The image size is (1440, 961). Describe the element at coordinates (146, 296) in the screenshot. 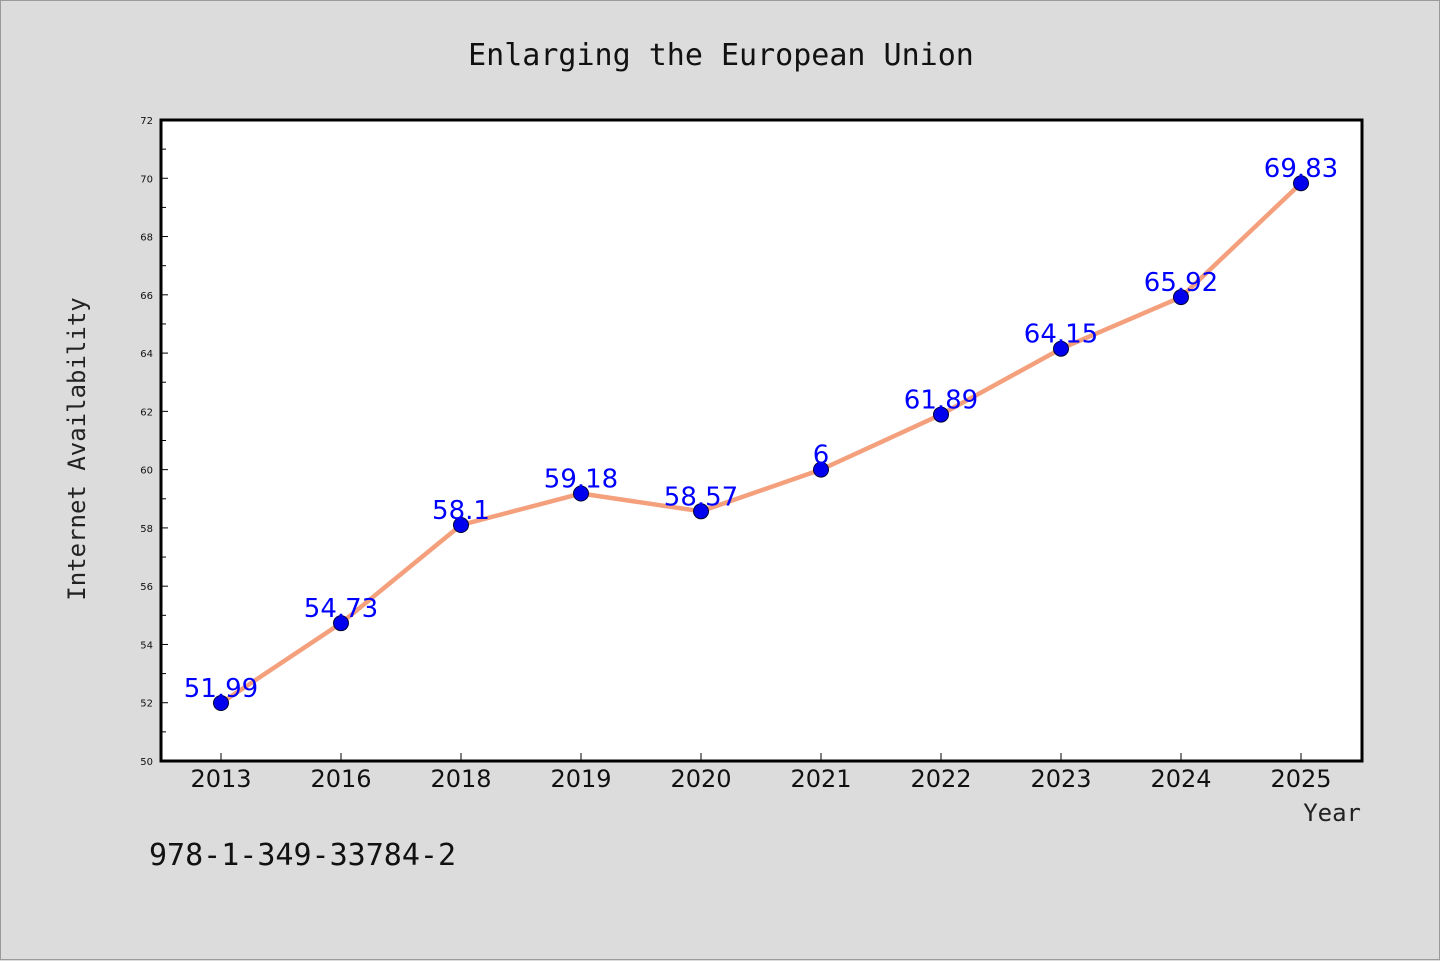

I see `y-tick-label: 66` at that location.